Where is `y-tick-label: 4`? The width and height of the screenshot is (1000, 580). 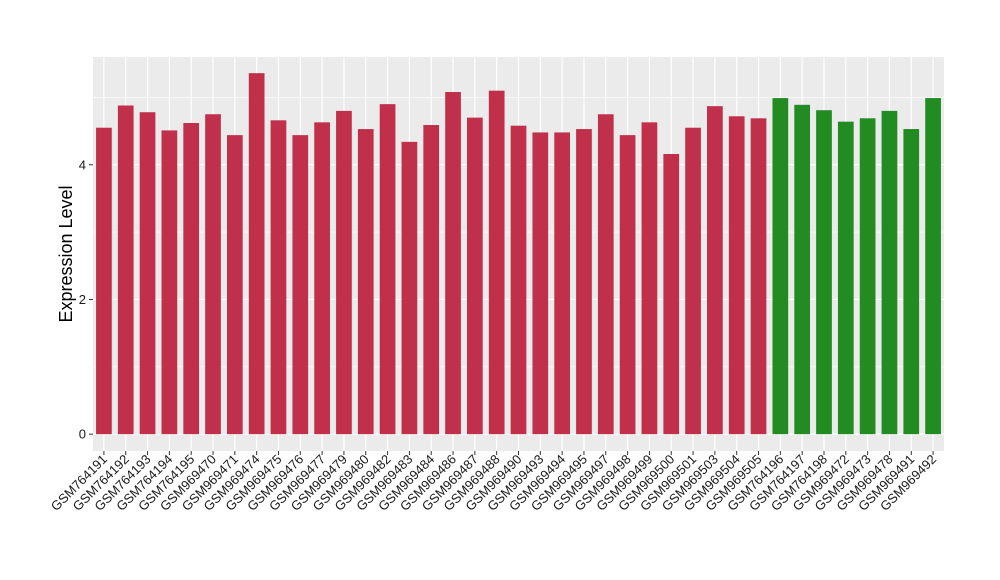
y-tick-label: 4 is located at coordinates (82, 164).